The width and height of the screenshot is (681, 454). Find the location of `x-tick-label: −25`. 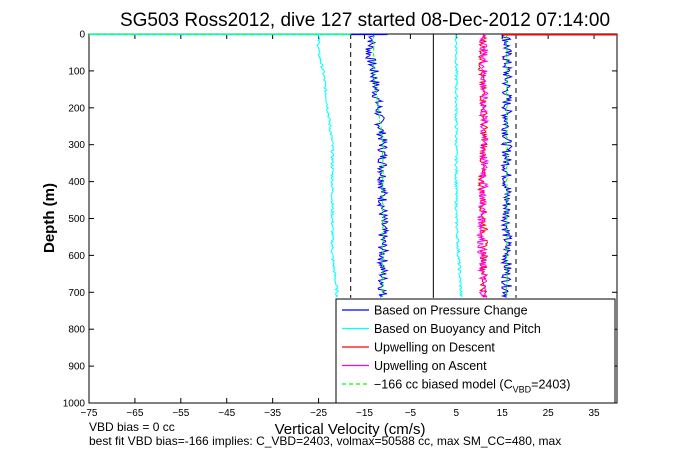

x-tick-label: −25 is located at coordinates (318, 413).